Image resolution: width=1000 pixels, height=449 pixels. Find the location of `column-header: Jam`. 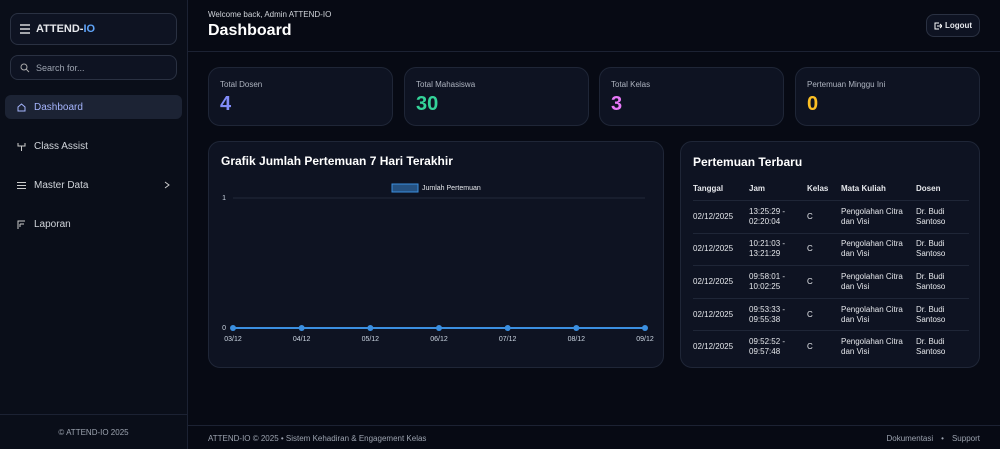

column-header: Jam is located at coordinates (757, 188).